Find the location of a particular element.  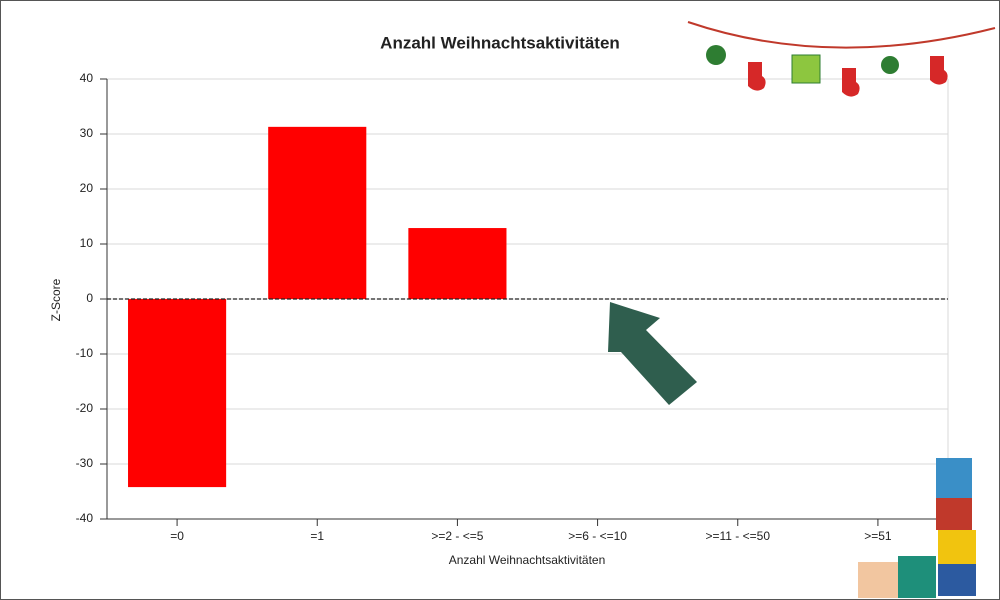

x-tick-label: =1 is located at coordinates (317, 536).